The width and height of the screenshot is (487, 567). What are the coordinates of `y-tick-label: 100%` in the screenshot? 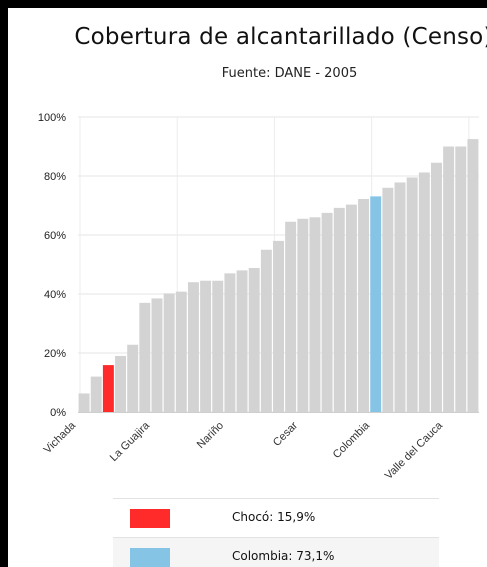 It's located at (52, 118).